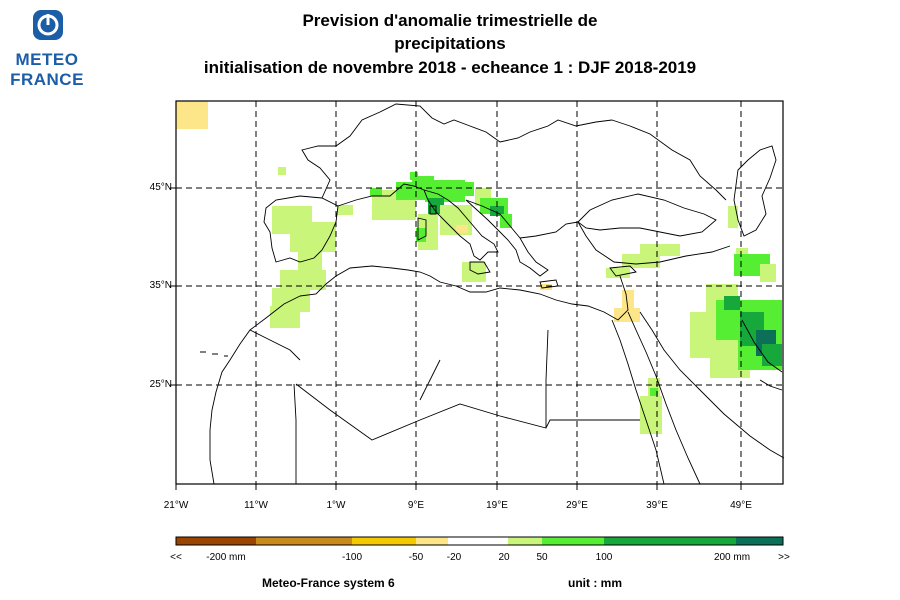 The height and width of the screenshot is (600, 900). I want to click on logo-text-france: FRANCE, so click(47, 79).